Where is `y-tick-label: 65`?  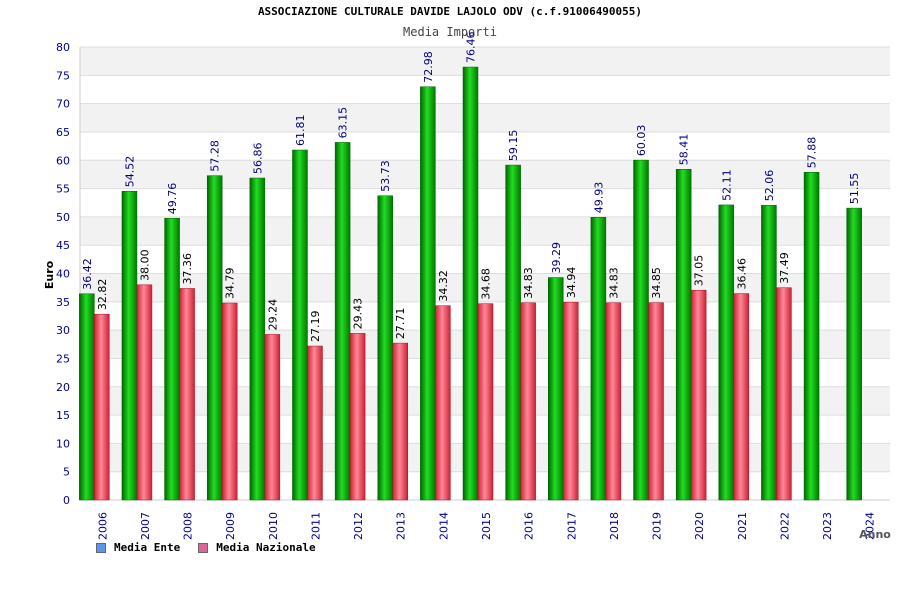 y-tick-label: 65 is located at coordinates (63, 132).